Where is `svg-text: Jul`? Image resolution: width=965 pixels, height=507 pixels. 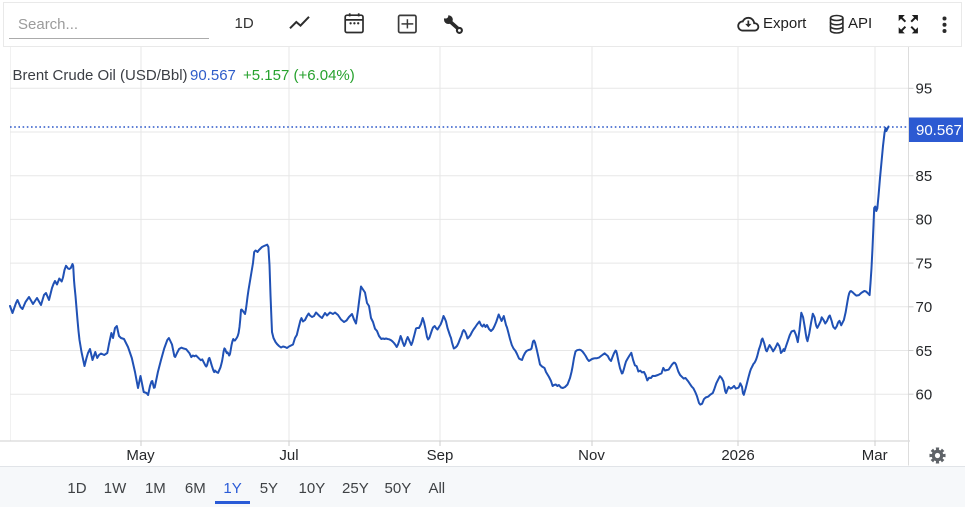
svg-text: Jul is located at coordinates (288, 455).